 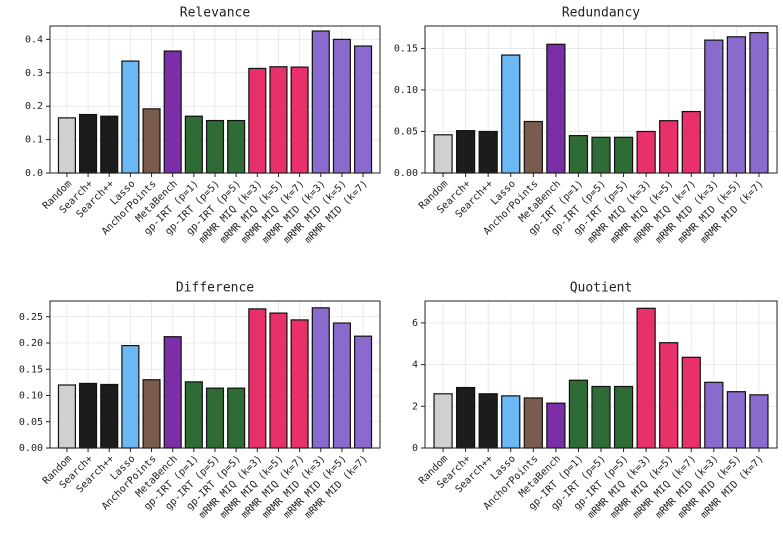 What do you see at coordinates (601, 13) in the screenshot?
I see `chart-title: Redundancy` at bounding box center [601, 13].